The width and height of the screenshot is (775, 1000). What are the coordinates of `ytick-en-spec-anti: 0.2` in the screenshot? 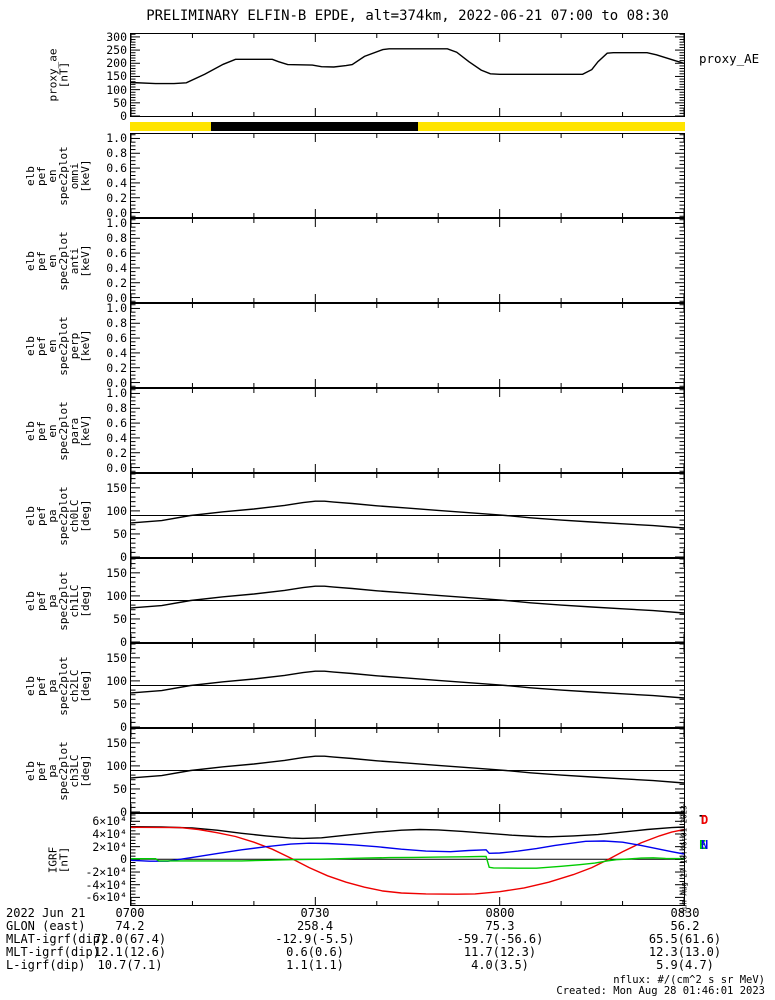 It's located at (116, 282).